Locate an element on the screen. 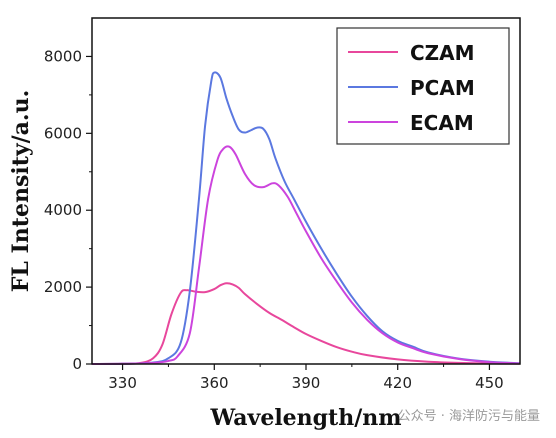 This screenshot has height=438, width=556. y-tick-label-0: 0 is located at coordinates (77, 364).